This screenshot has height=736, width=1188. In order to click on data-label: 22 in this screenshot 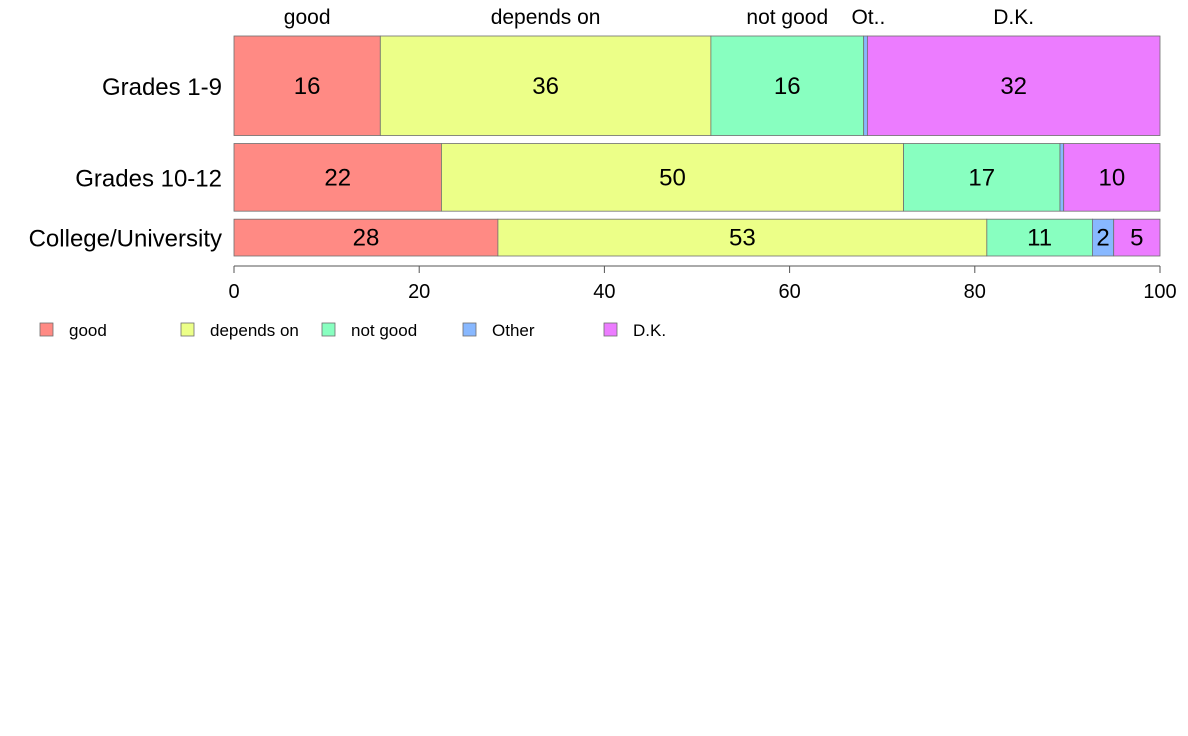, I will do `click(337, 177)`.